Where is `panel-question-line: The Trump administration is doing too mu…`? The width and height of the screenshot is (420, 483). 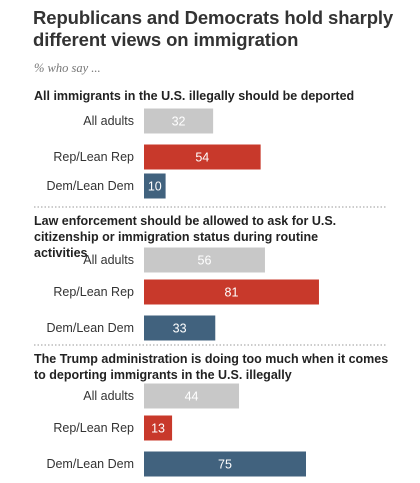 panel-question-line: The Trump administration is doing too mu… is located at coordinates (211, 359).